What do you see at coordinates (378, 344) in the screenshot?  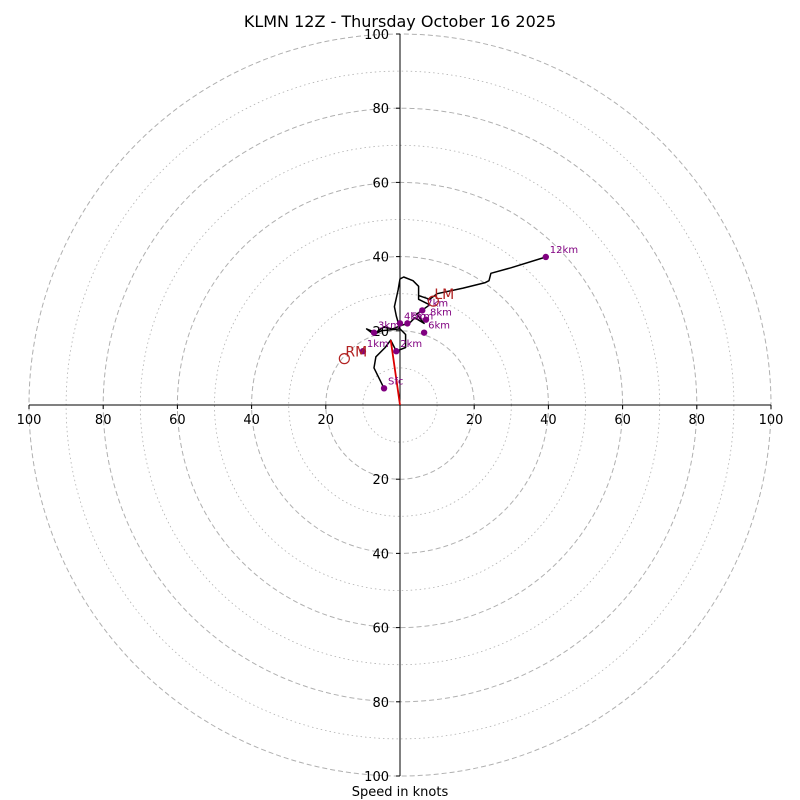 I see `height-marker-label: 1km` at bounding box center [378, 344].